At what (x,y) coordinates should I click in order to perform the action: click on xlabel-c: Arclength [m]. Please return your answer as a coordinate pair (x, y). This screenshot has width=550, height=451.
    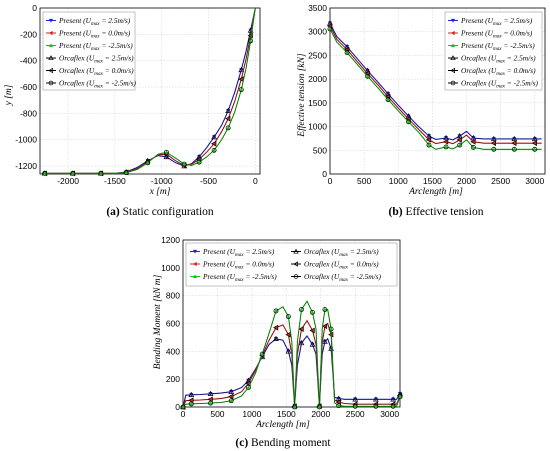
    Looking at the image, I should click on (282, 425).